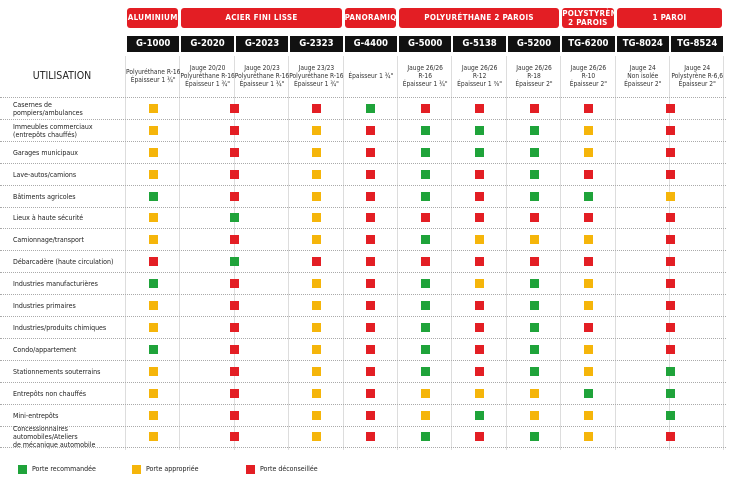  I want to click on row-label: Stationnements souterrains, so click(62, 372).